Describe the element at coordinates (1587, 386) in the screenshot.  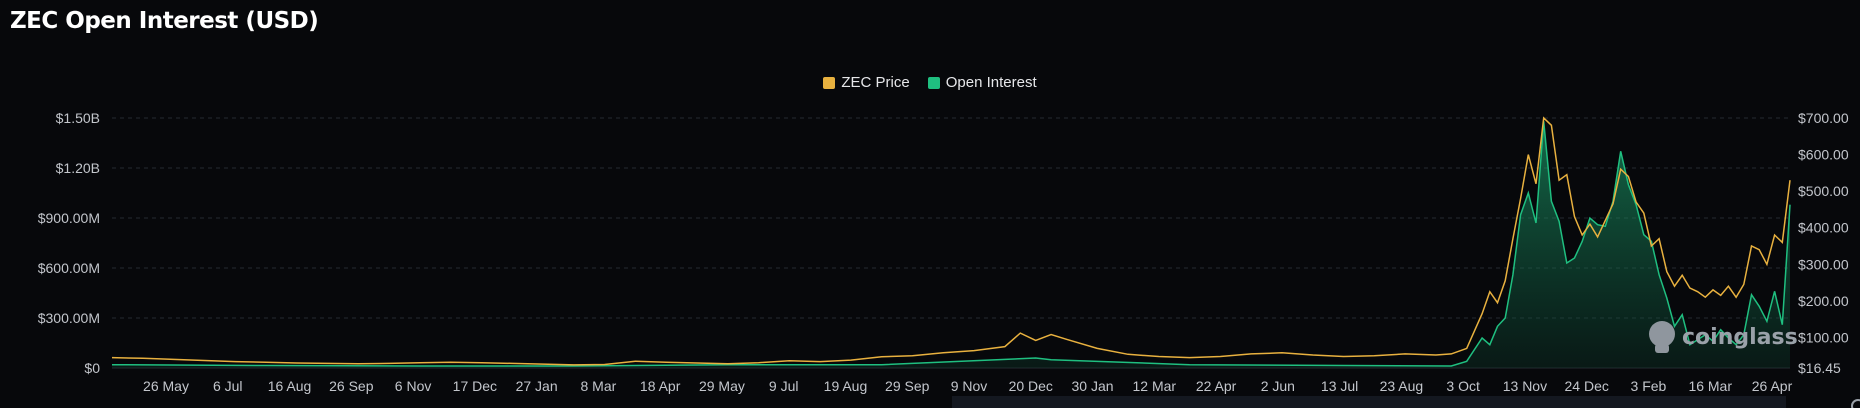
I see `x-tick-label: 24 Dec` at that location.